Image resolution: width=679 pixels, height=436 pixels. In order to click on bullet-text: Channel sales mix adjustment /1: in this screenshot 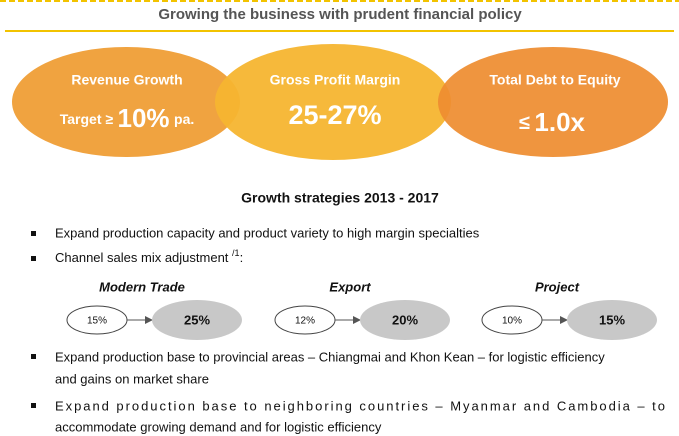, I will do `click(149, 256)`.